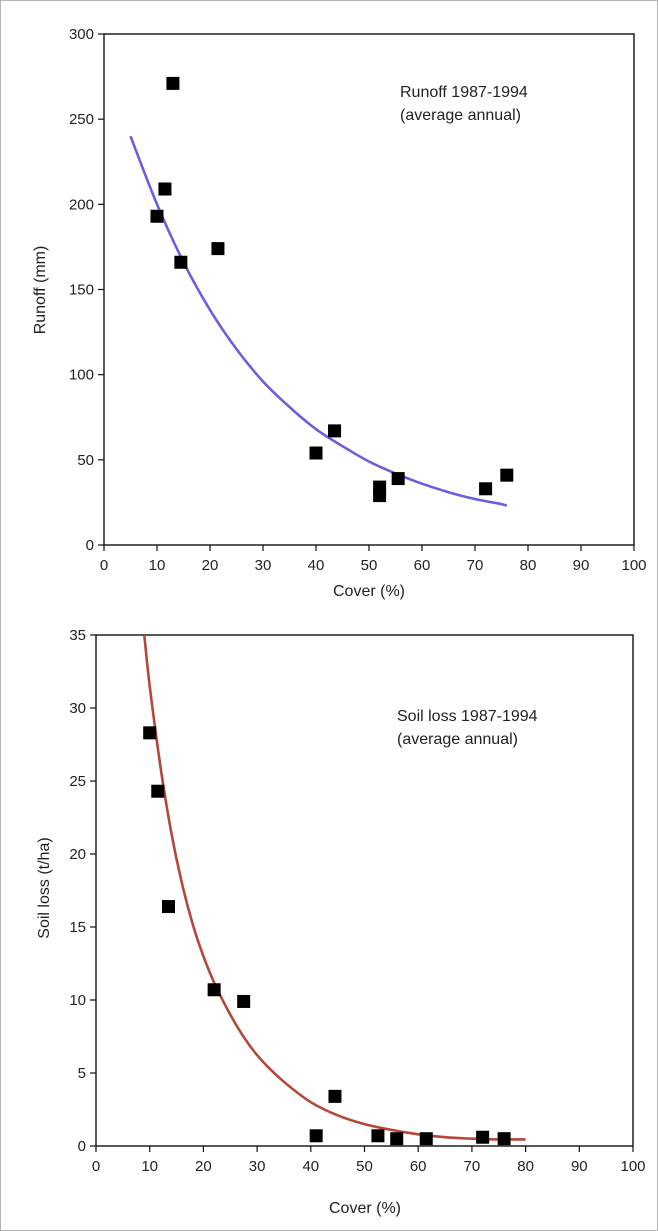 The height and width of the screenshot is (1231, 658). Describe the element at coordinates (81, 204) in the screenshot. I see `y-tick-label: 200` at that location.